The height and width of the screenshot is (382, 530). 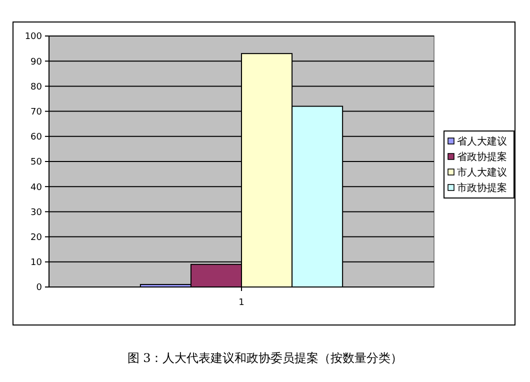 What do you see at coordinates (39, 288) in the screenshot?
I see `y-tick-label: 0` at bounding box center [39, 288].